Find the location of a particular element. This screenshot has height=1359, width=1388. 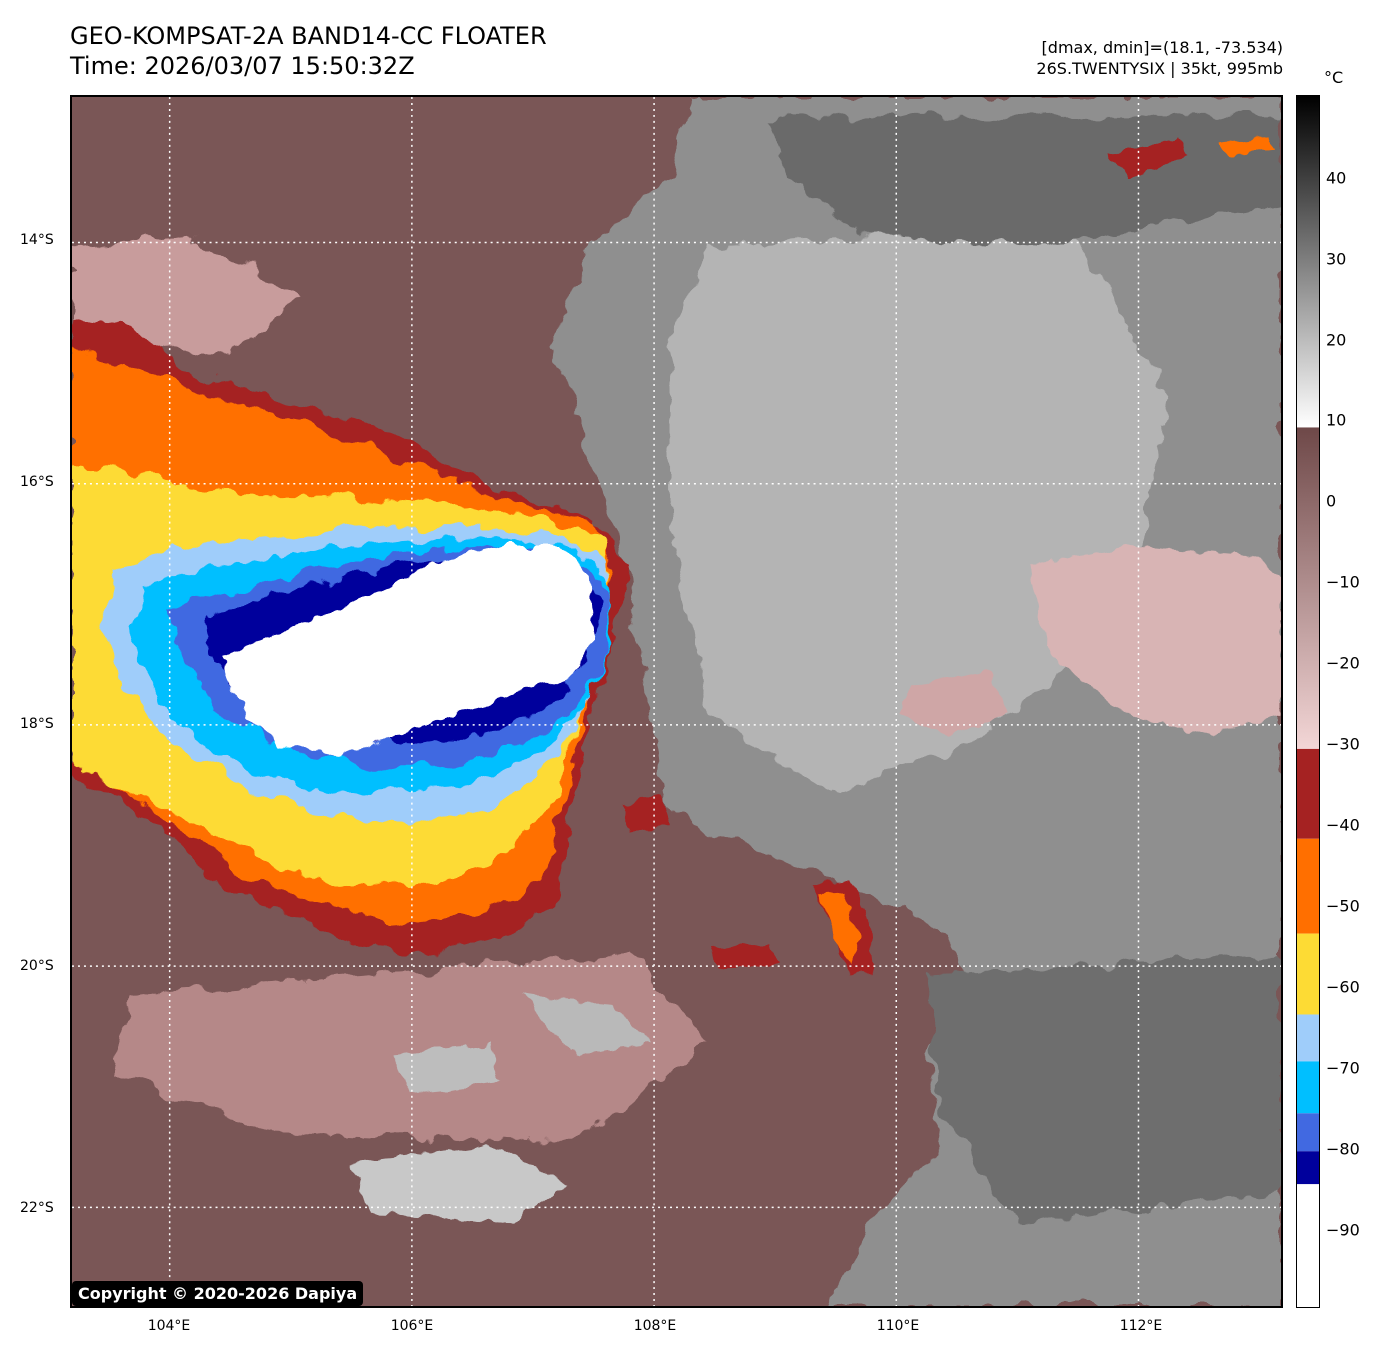

cold-cell-1-core is located at coordinates (838, 928).